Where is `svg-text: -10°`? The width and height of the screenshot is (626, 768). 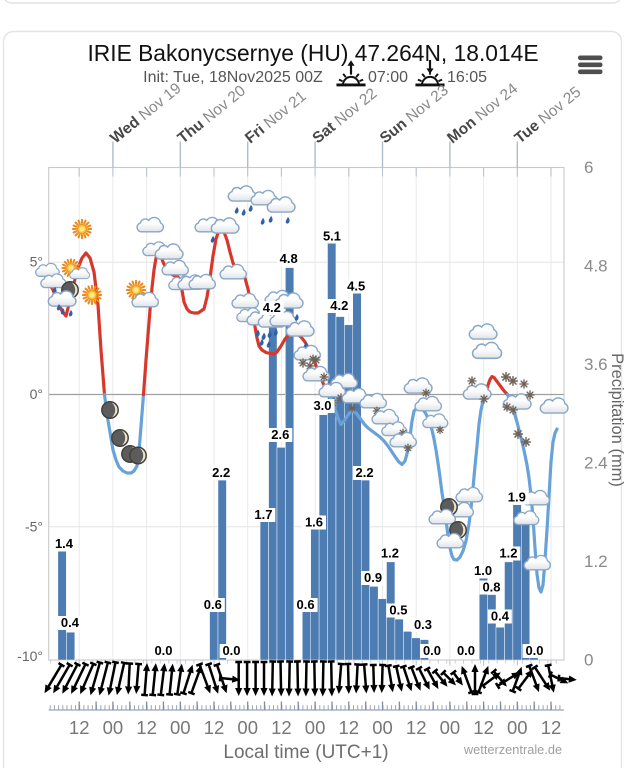
svg-text: -10° is located at coordinates (30, 656).